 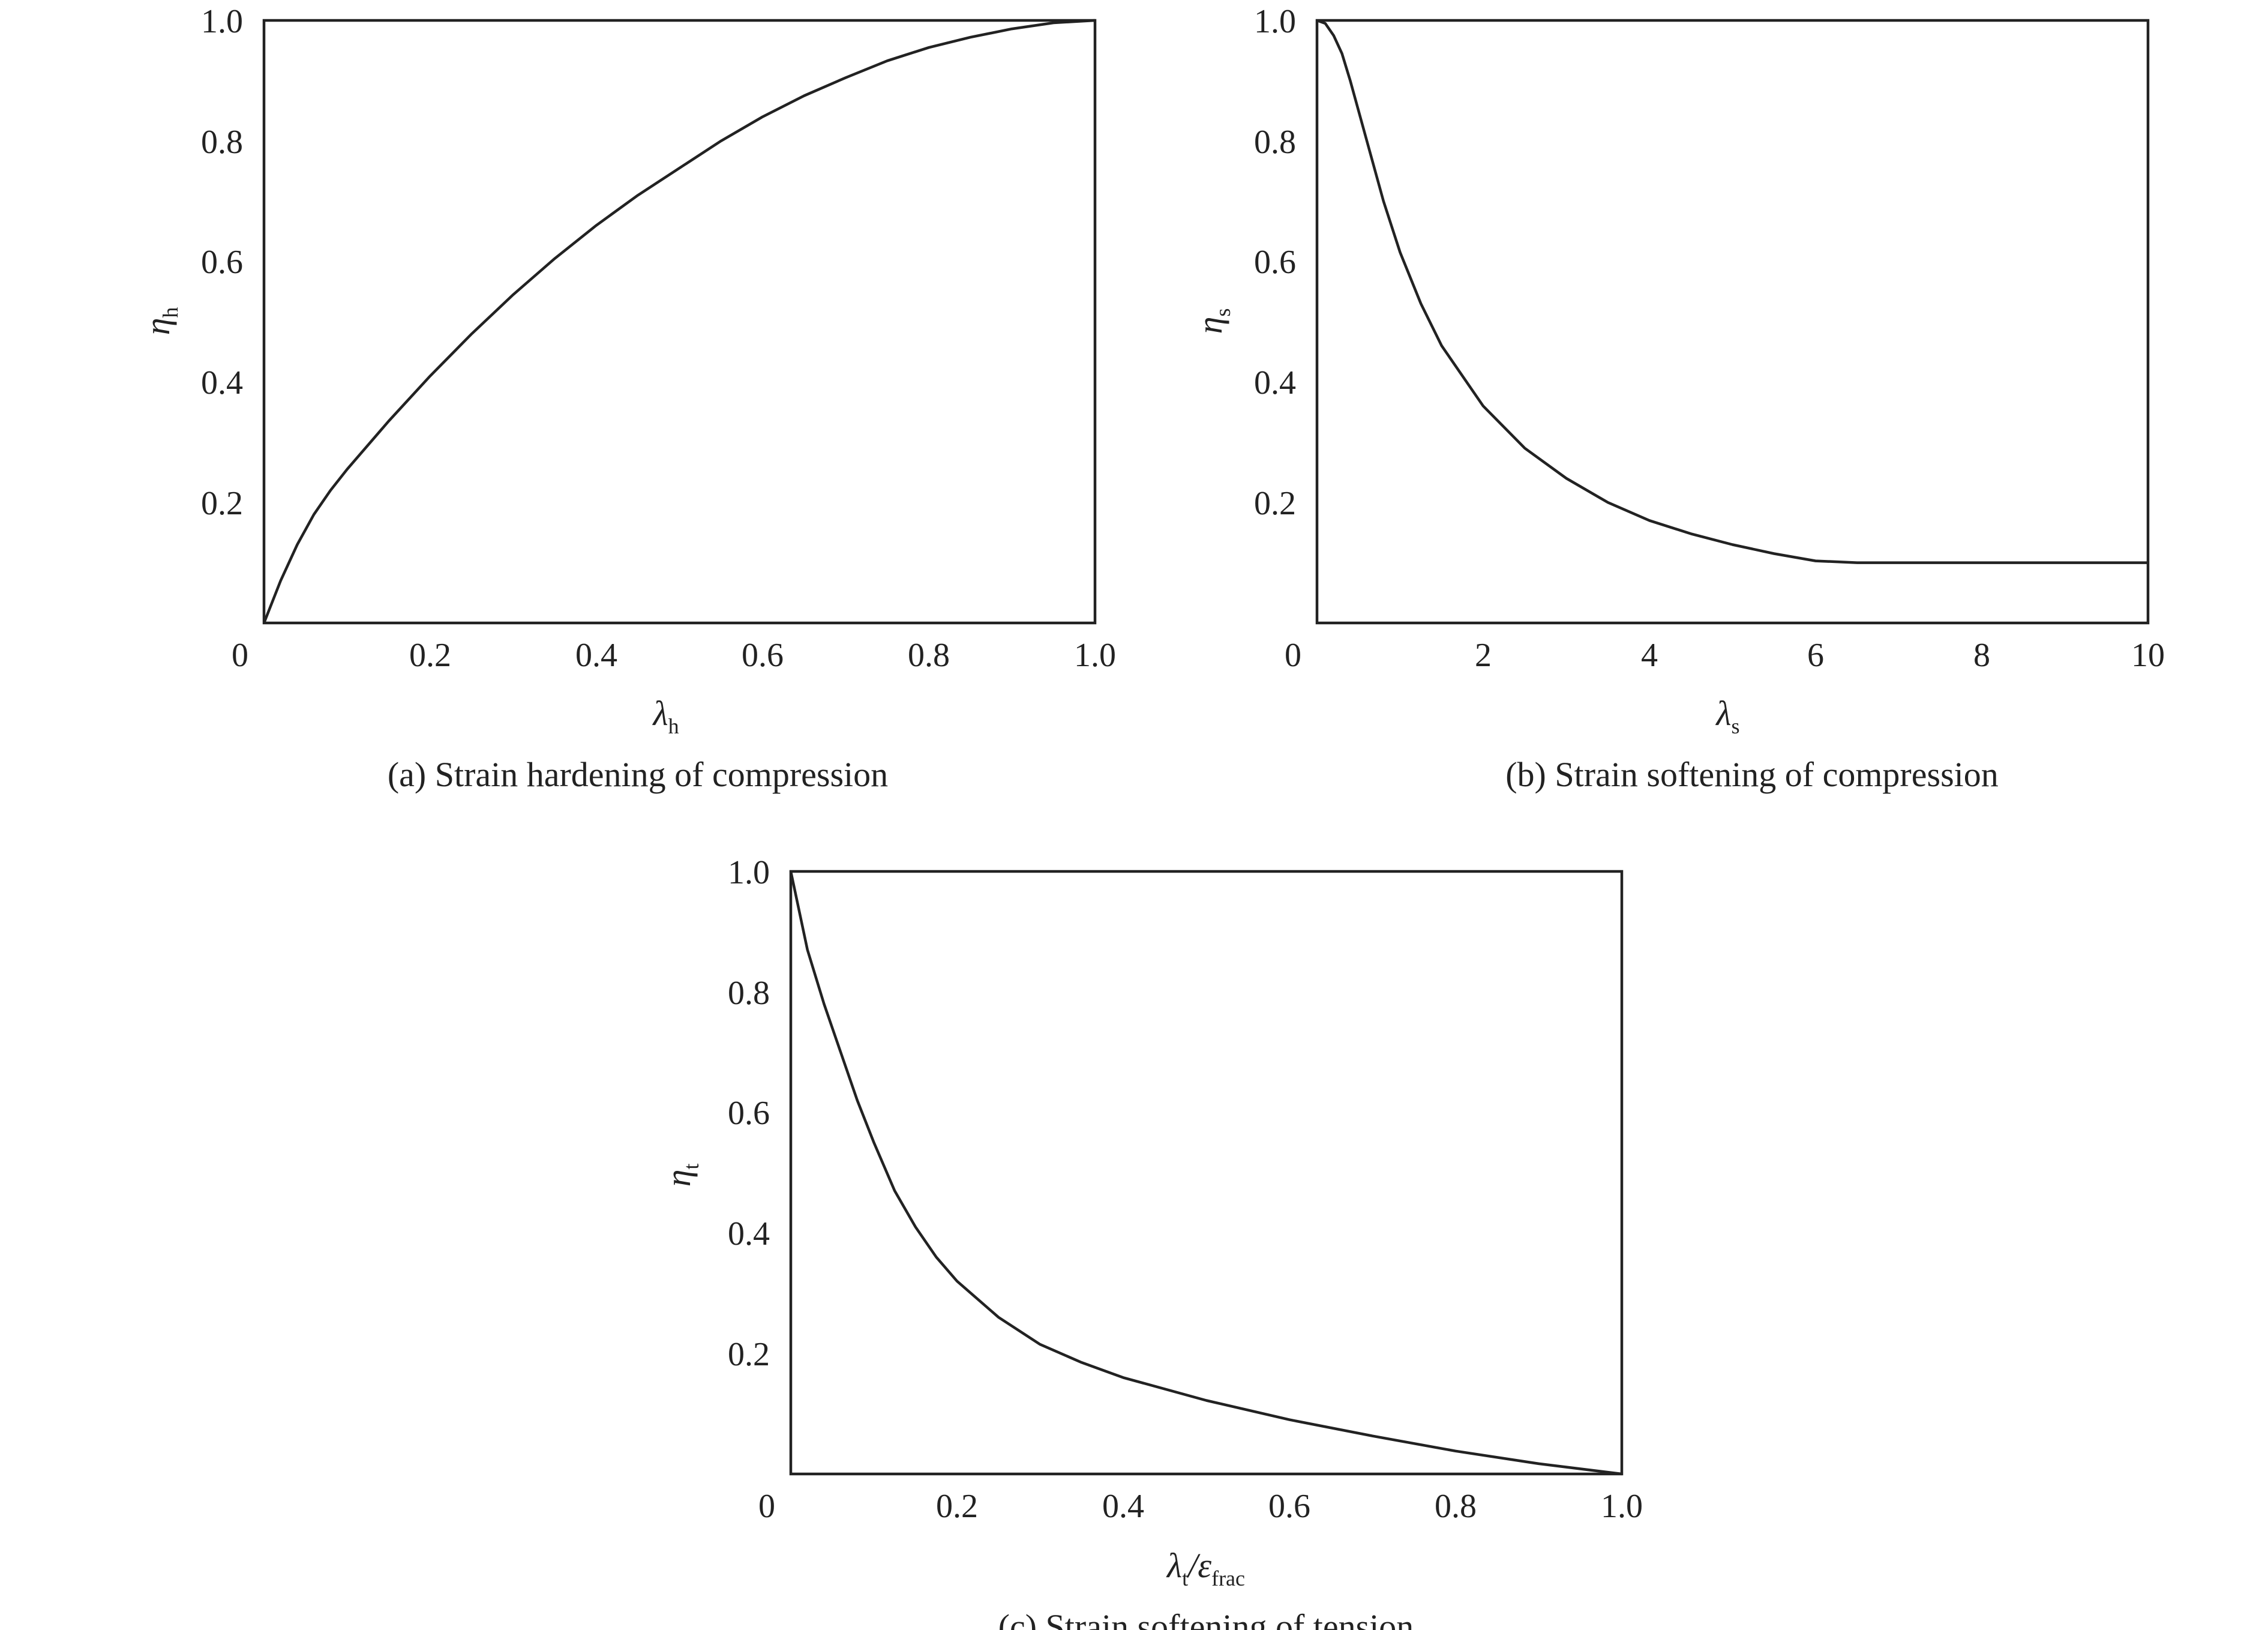 I want to click on y-ticks-b: 0.2 0.4 0.6 0.8 1.0, so click(x=1275, y=262).